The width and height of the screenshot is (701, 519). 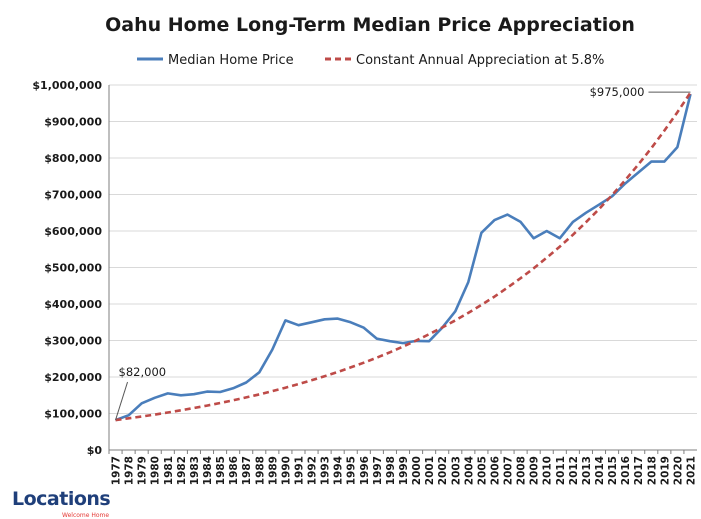 What do you see at coordinates (61, 499) in the screenshot?
I see `logo-wordmark: Locations` at bounding box center [61, 499].